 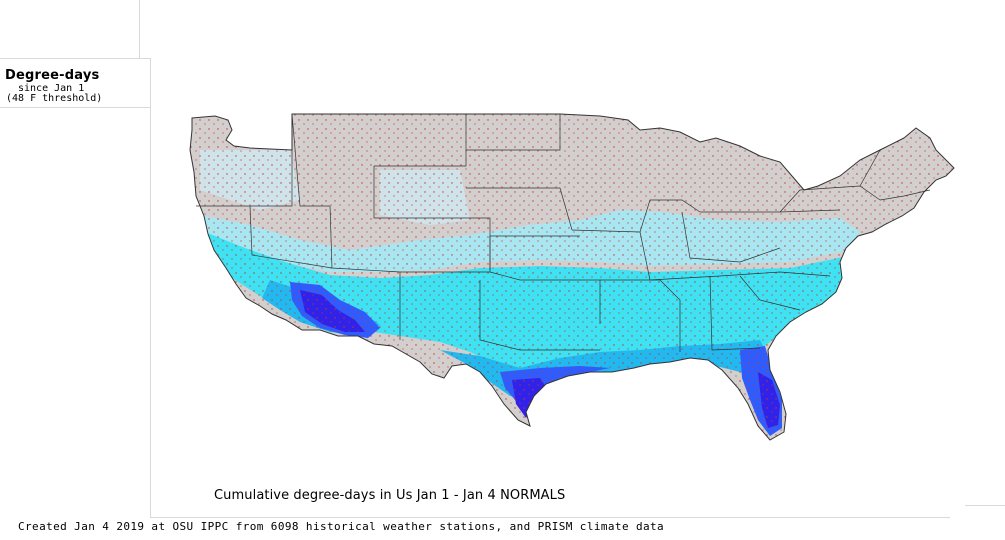 What do you see at coordinates (139, 29) in the screenshot?
I see `frame-vertical-top` at bounding box center [139, 29].